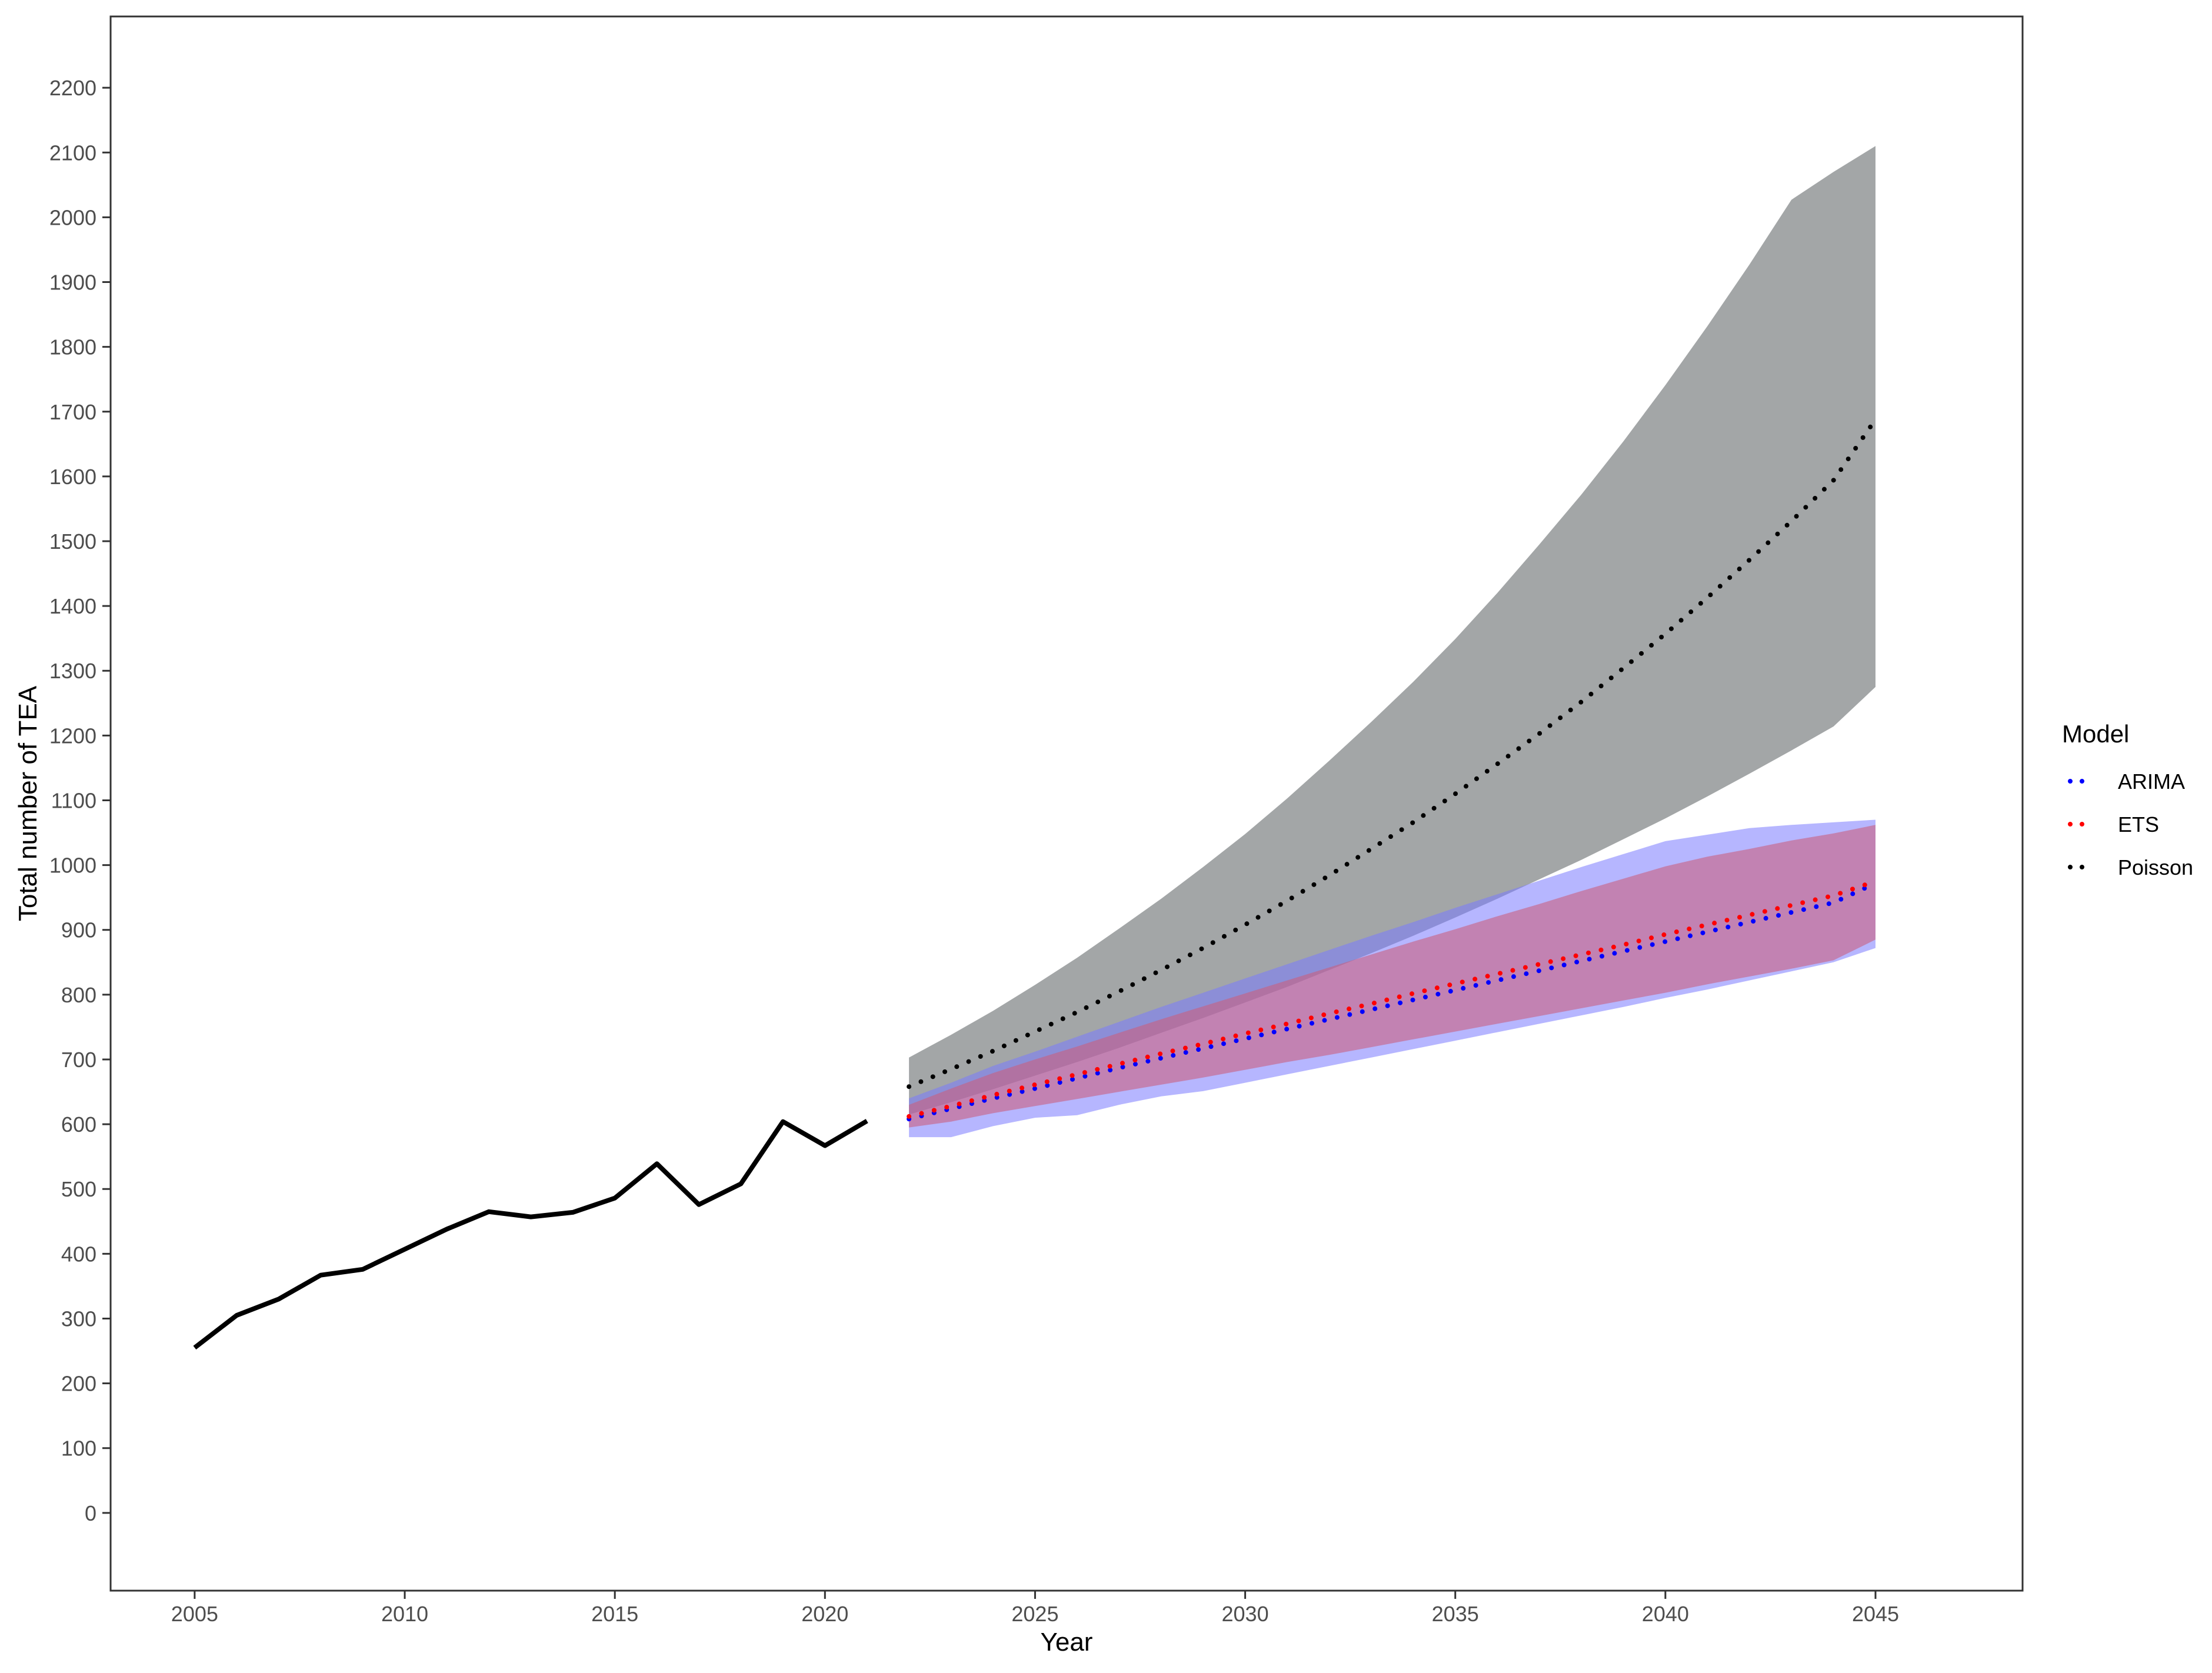  I want to click on y-tick-label: 200, so click(78, 1384).